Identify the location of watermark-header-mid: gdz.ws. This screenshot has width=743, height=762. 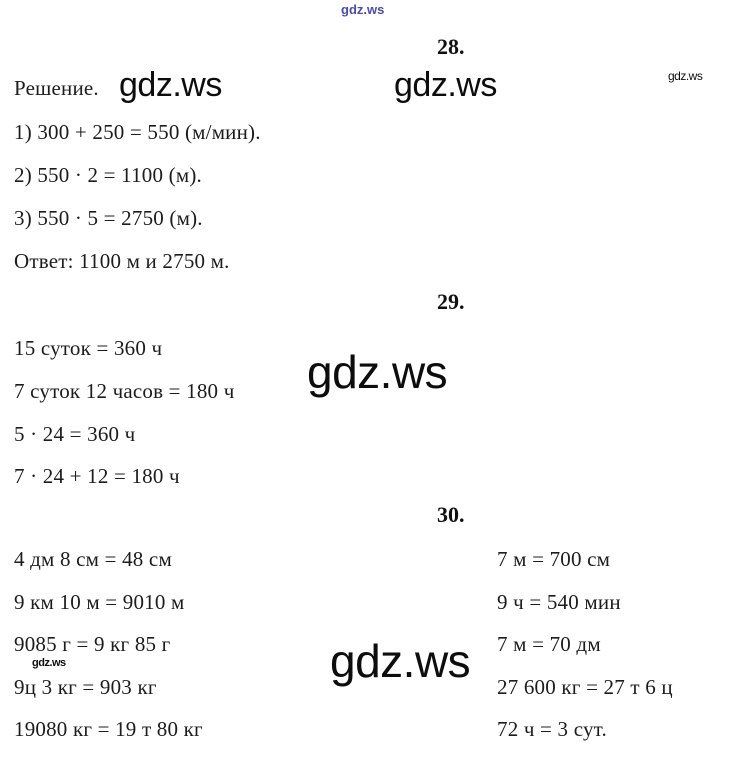
(445, 85).